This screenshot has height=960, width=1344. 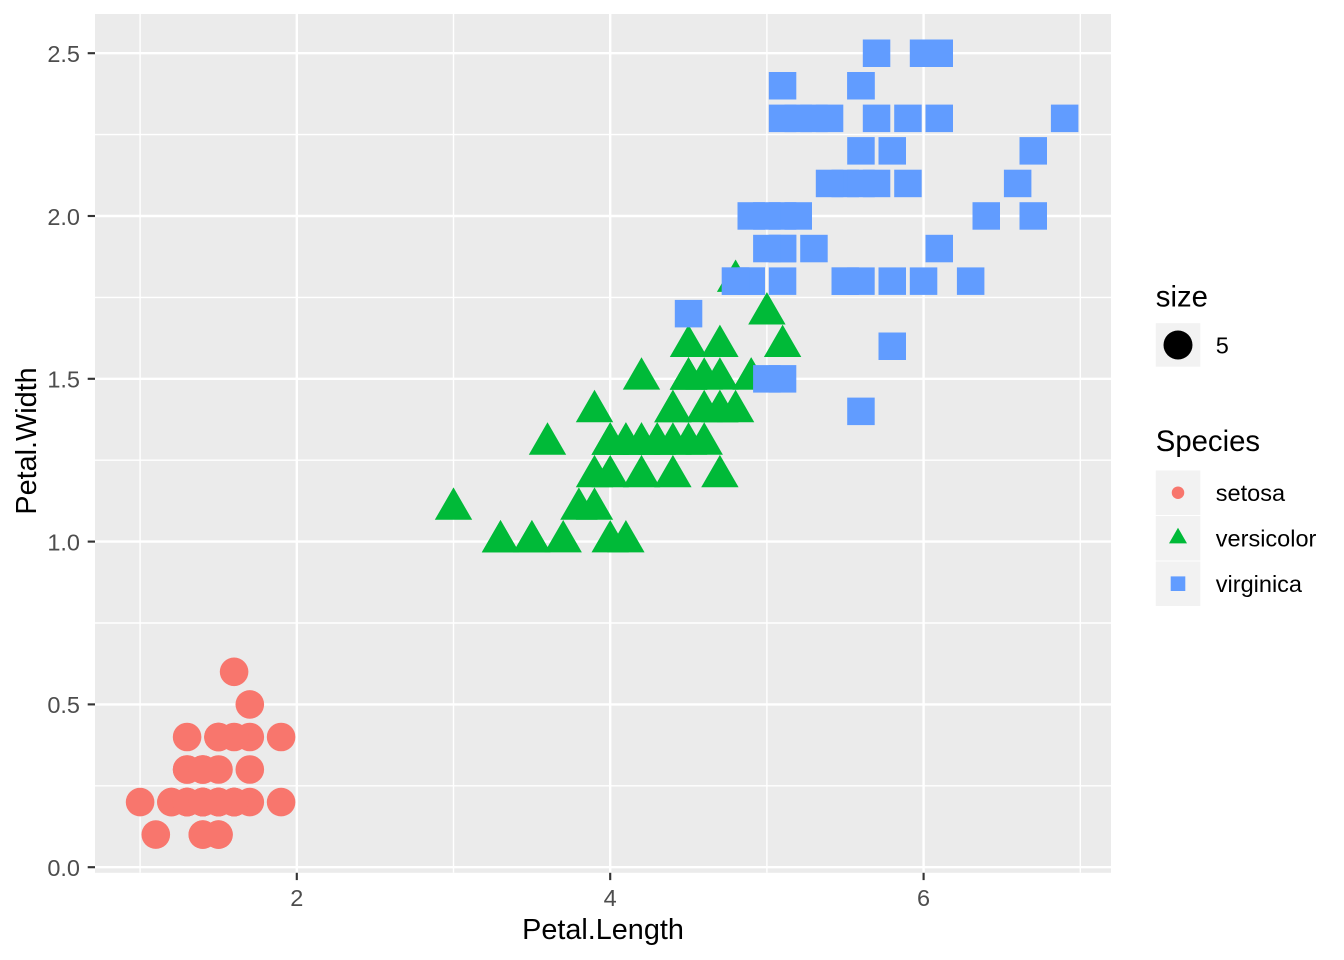 What do you see at coordinates (610, 898) in the screenshot?
I see `svg-text: 4` at bounding box center [610, 898].